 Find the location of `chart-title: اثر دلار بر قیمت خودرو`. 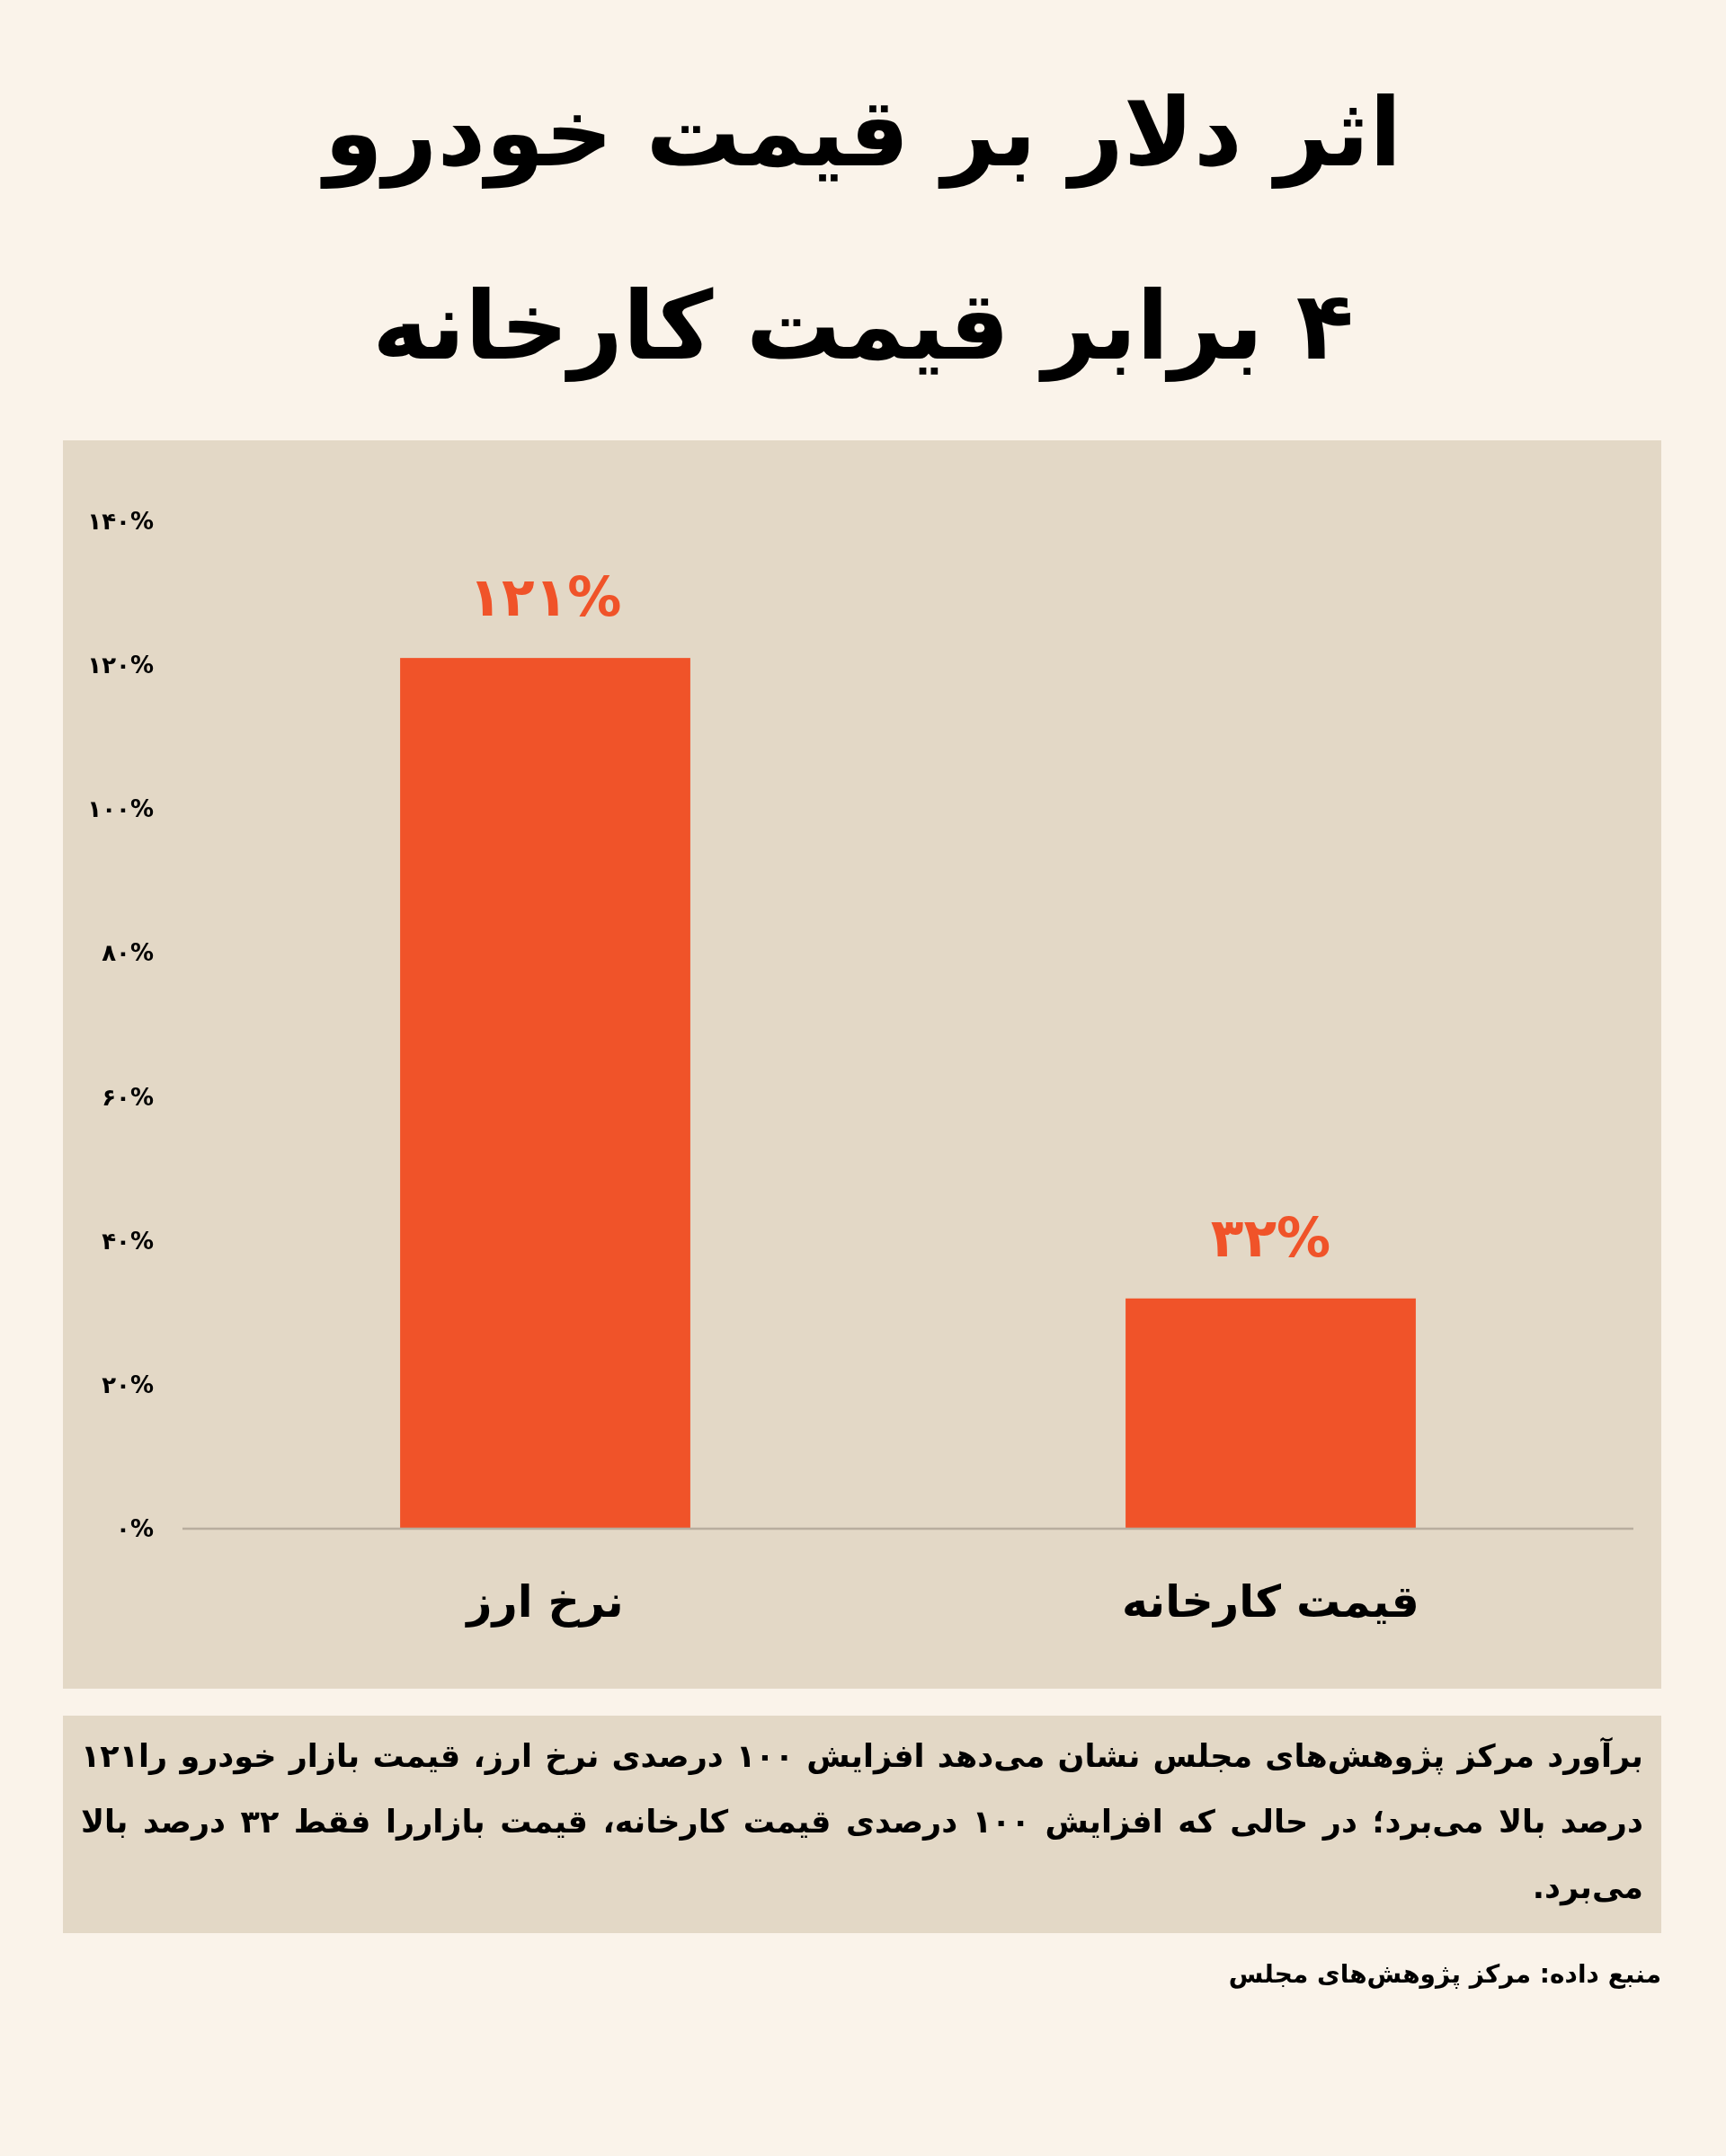

chart-title: اثر دلار بر قیمت خودرو is located at coordinates (861, 134).